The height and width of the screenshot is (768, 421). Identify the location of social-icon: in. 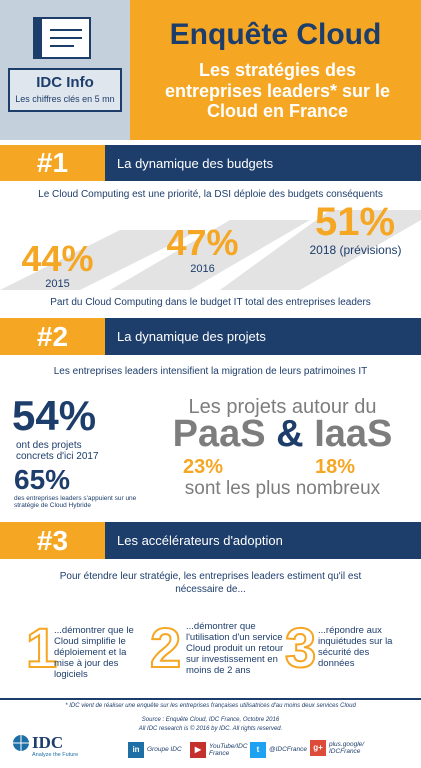
(136, 750).